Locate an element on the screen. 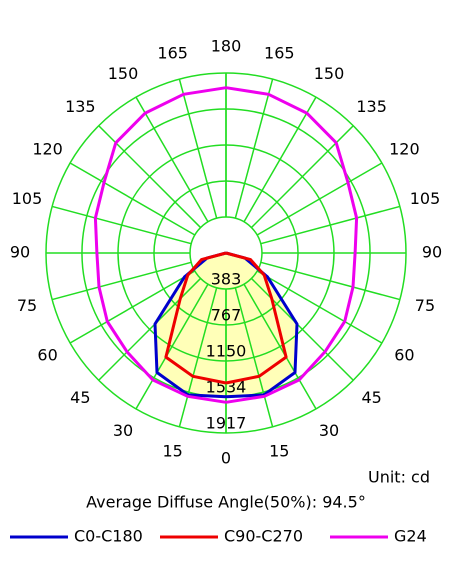  unit-label: Unit: cd is located at coordinates (399, 477).